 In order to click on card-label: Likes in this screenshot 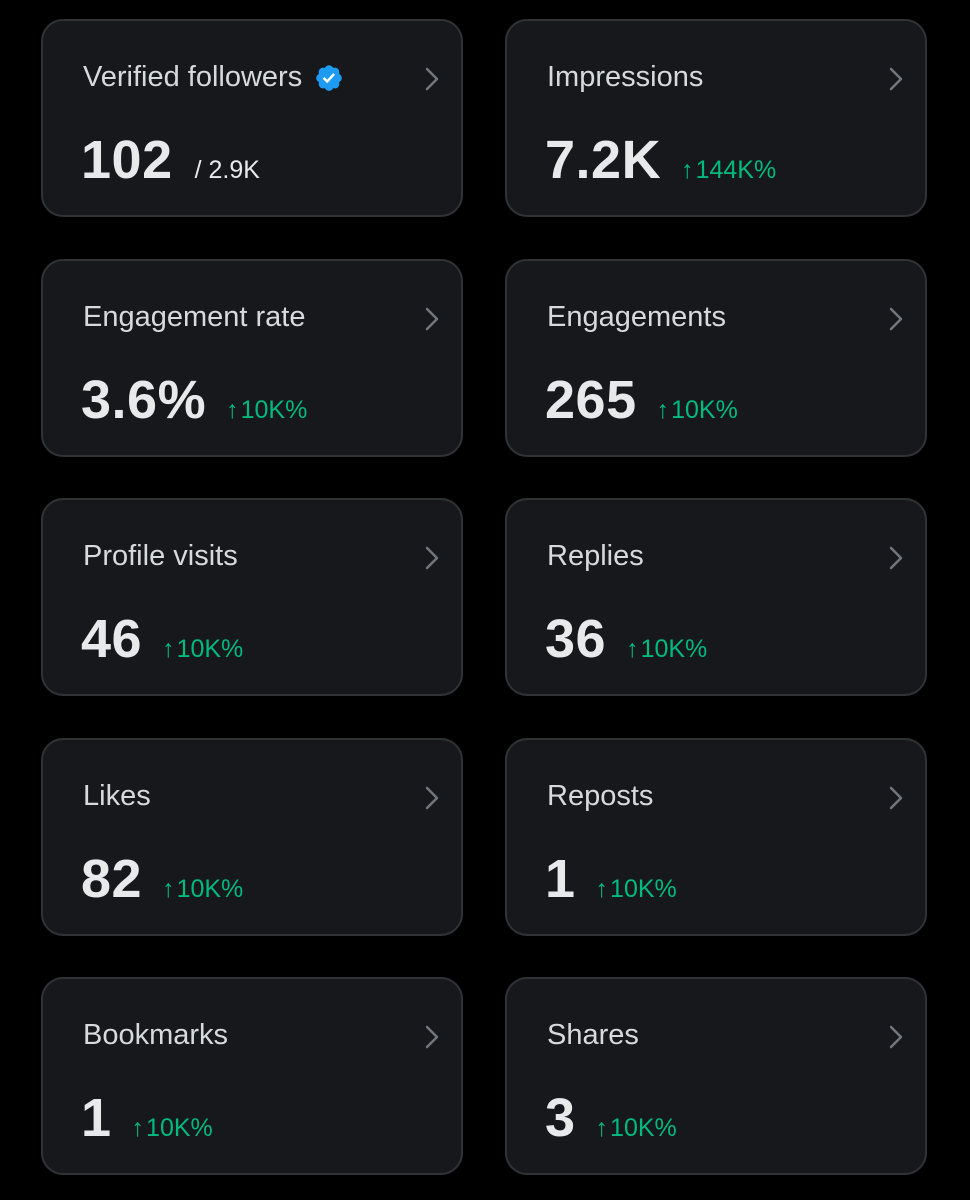, I will do `click(117, 796)`.